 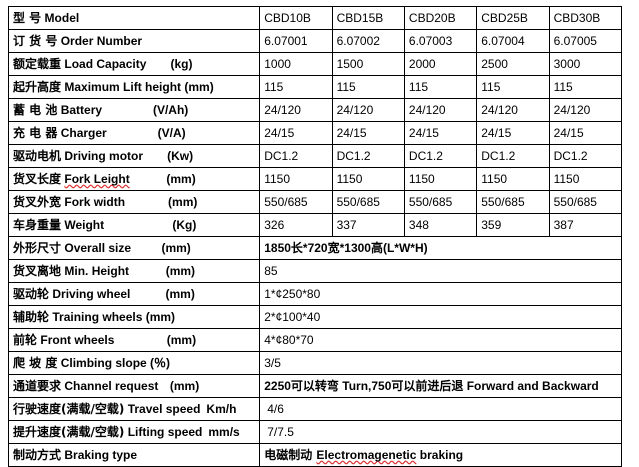 What do you see at coordinates (513, 133) in the screenshot?
I see `cell-charger-CBD25B: 24/15` at bounding box center [513, 133].